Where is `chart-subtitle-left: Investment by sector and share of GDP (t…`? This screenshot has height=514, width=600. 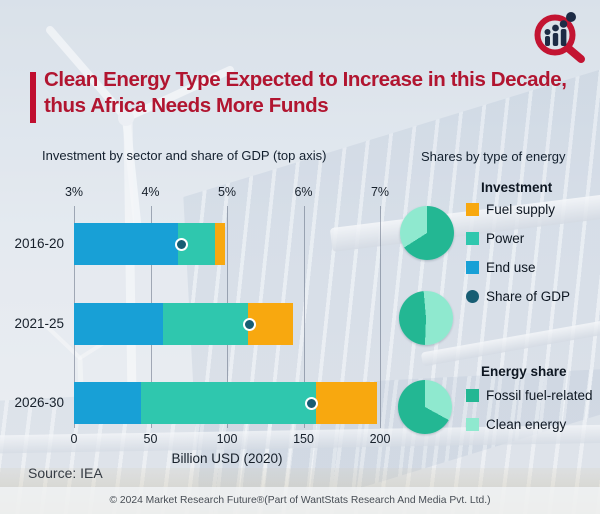
chart-subtitle-left: Investment by sector and share of GDP (t… is located at coordinates (184, 155).